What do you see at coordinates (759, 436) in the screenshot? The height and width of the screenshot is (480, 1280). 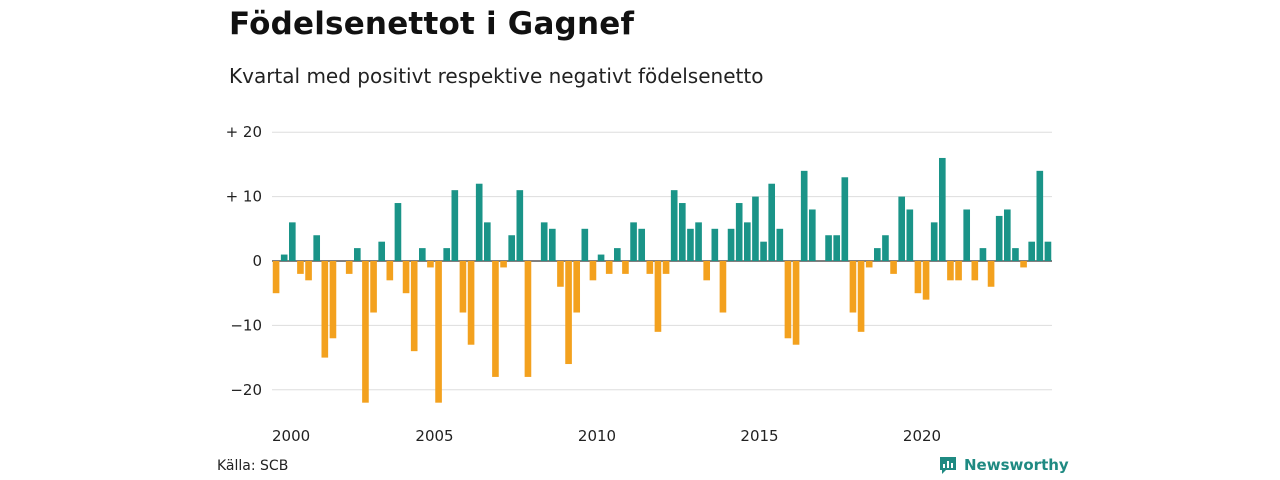 I see `x-tick-label: 2015` at bounding box center [759, 436].